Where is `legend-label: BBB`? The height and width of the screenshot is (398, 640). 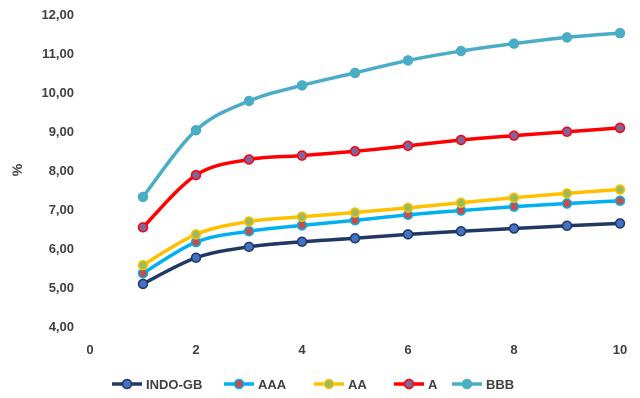
legend-label: BBB is located at coordinates (500, 384).